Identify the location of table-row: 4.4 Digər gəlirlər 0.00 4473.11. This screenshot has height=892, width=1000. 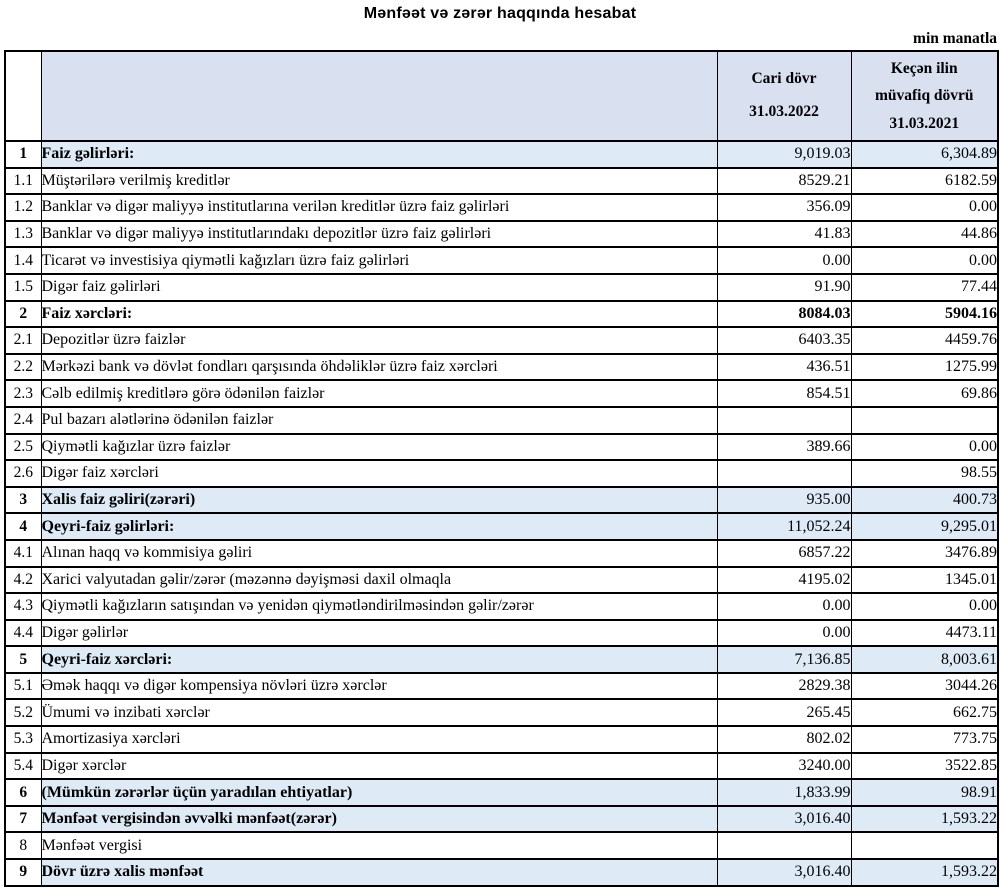
(501, 633).